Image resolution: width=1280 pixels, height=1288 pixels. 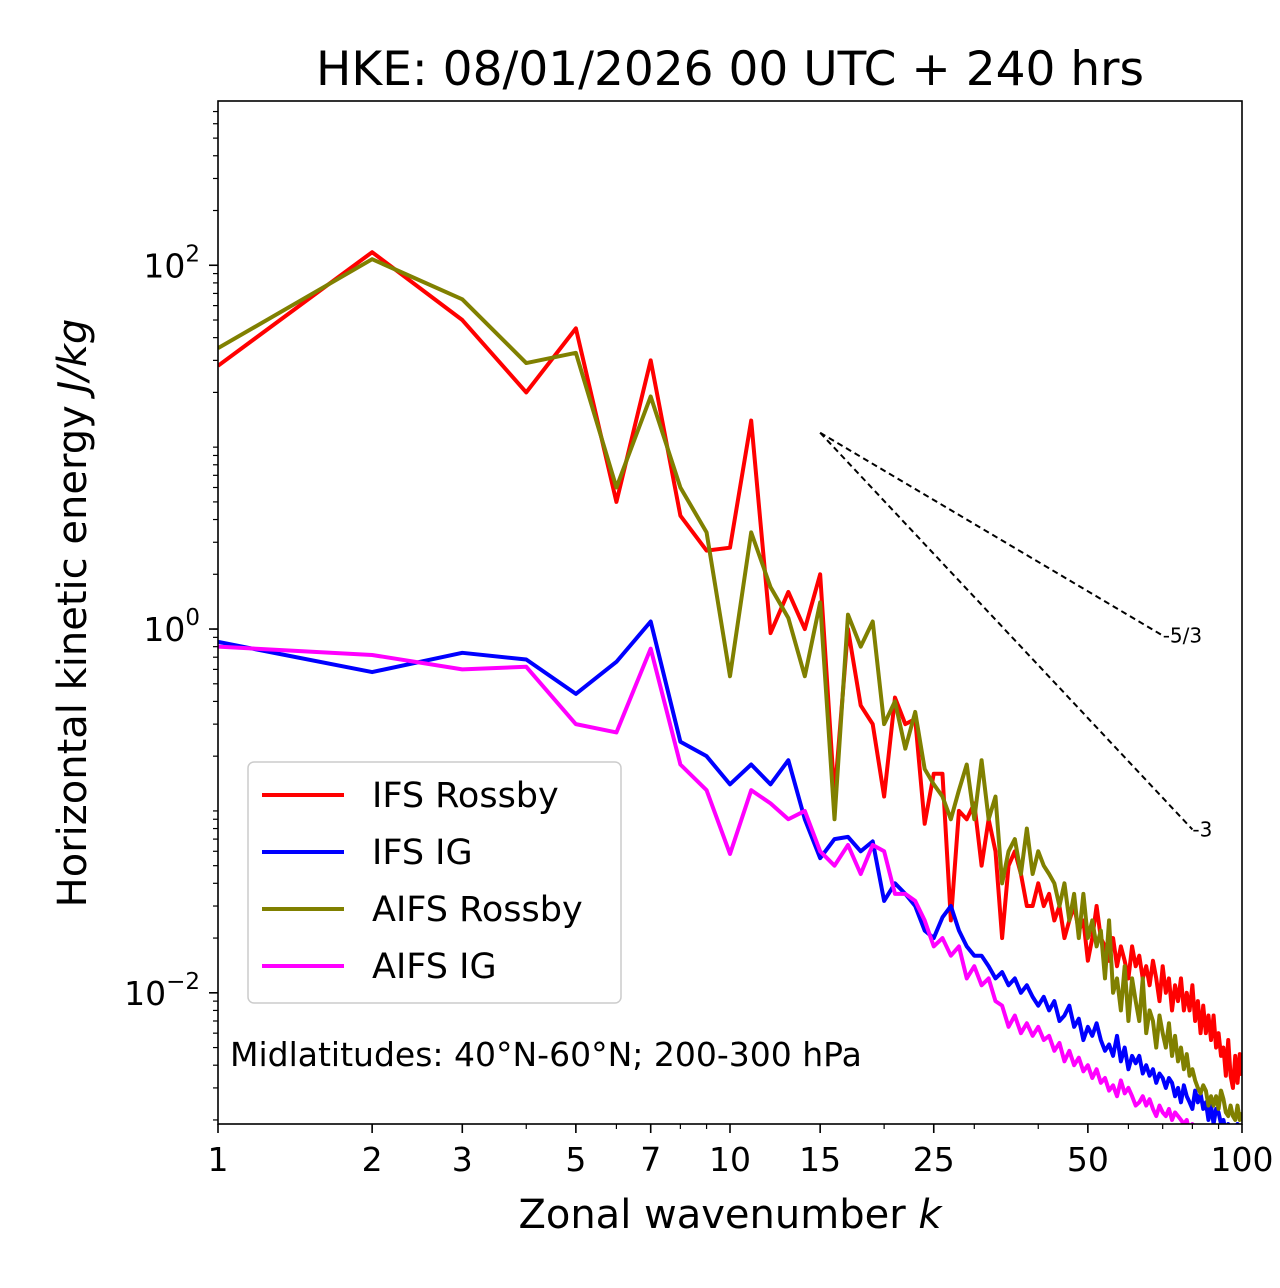 I want to click on x-tick-labels: 1 2 3 5 7 10 15 25 50 100, so click(x=741, y=1159).